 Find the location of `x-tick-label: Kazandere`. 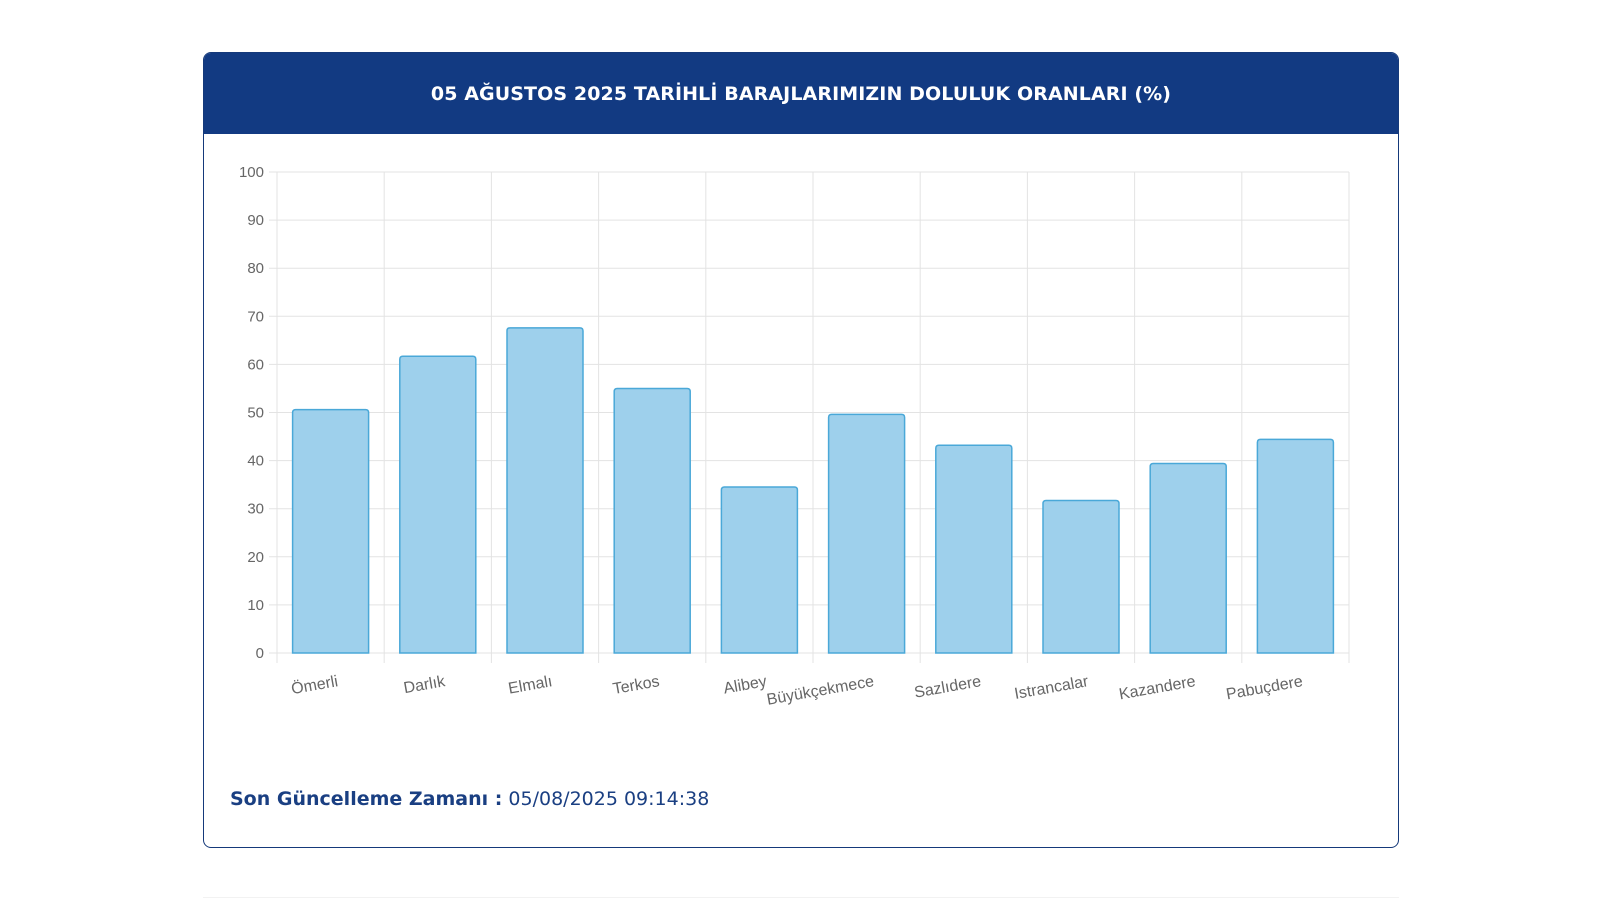

x-tick-label: Kazandere is located at coordinates (1157, 688).